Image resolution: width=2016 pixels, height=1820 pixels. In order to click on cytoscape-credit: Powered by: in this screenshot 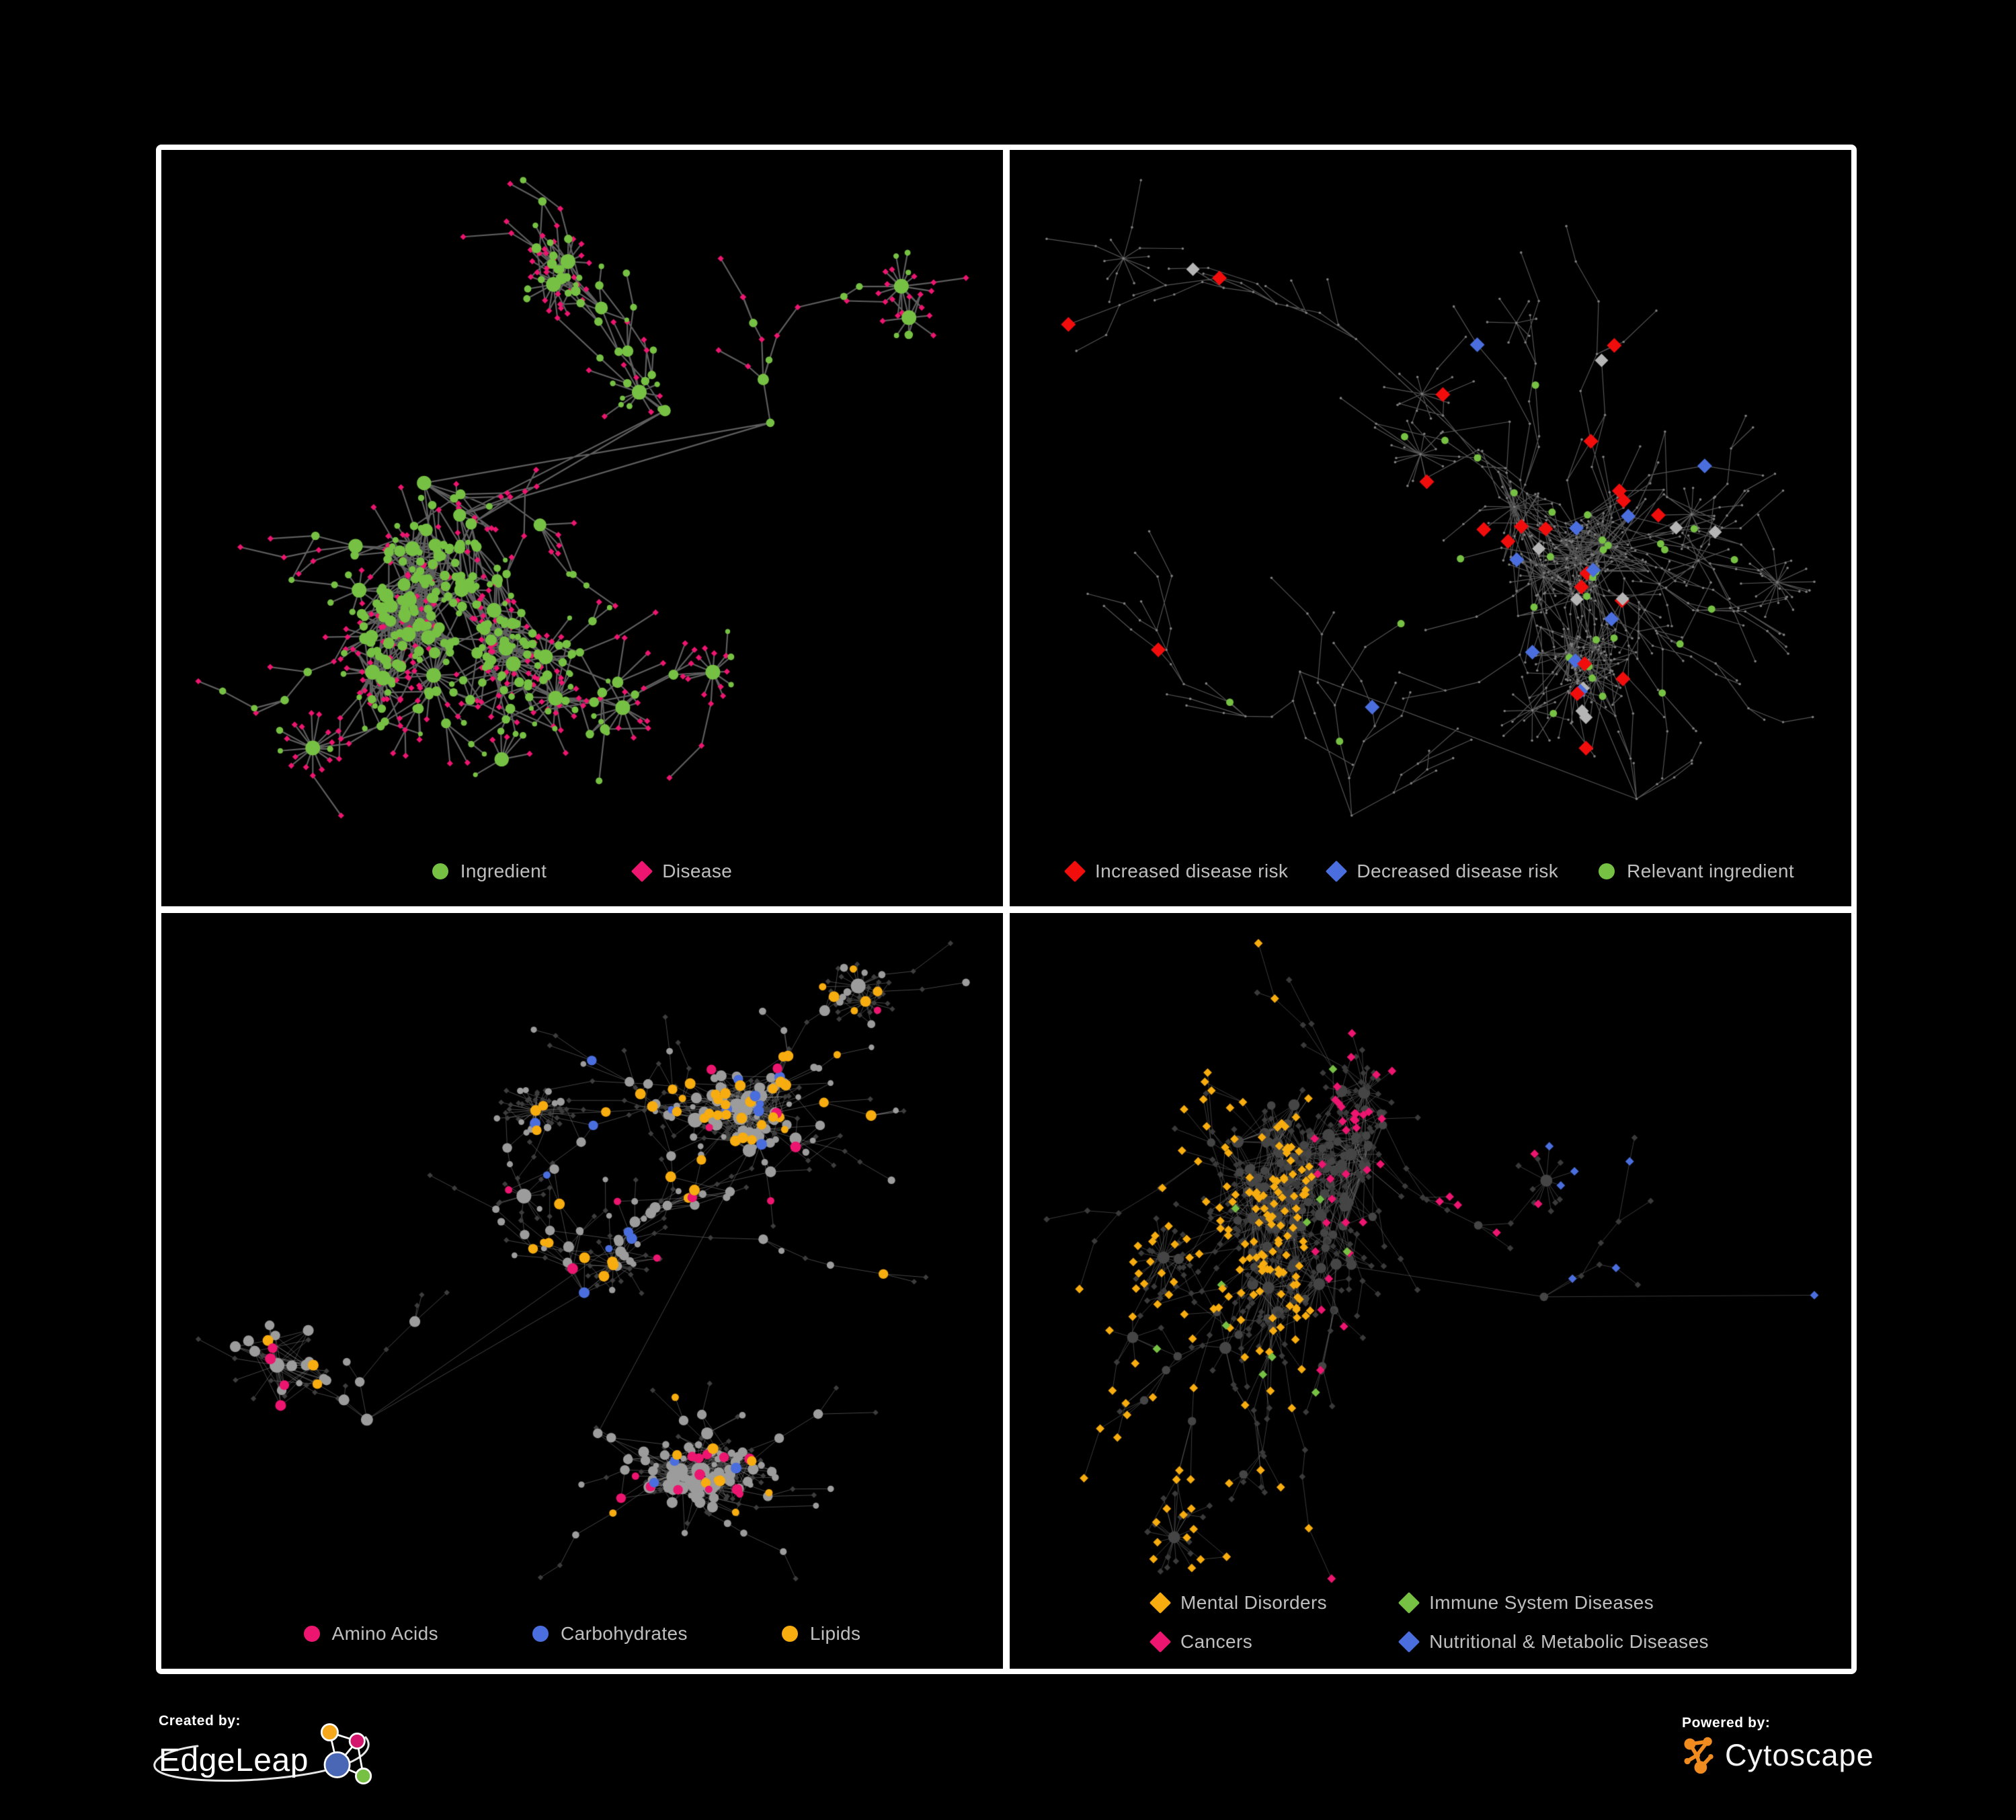, I will do `click(1823, 1745)`.